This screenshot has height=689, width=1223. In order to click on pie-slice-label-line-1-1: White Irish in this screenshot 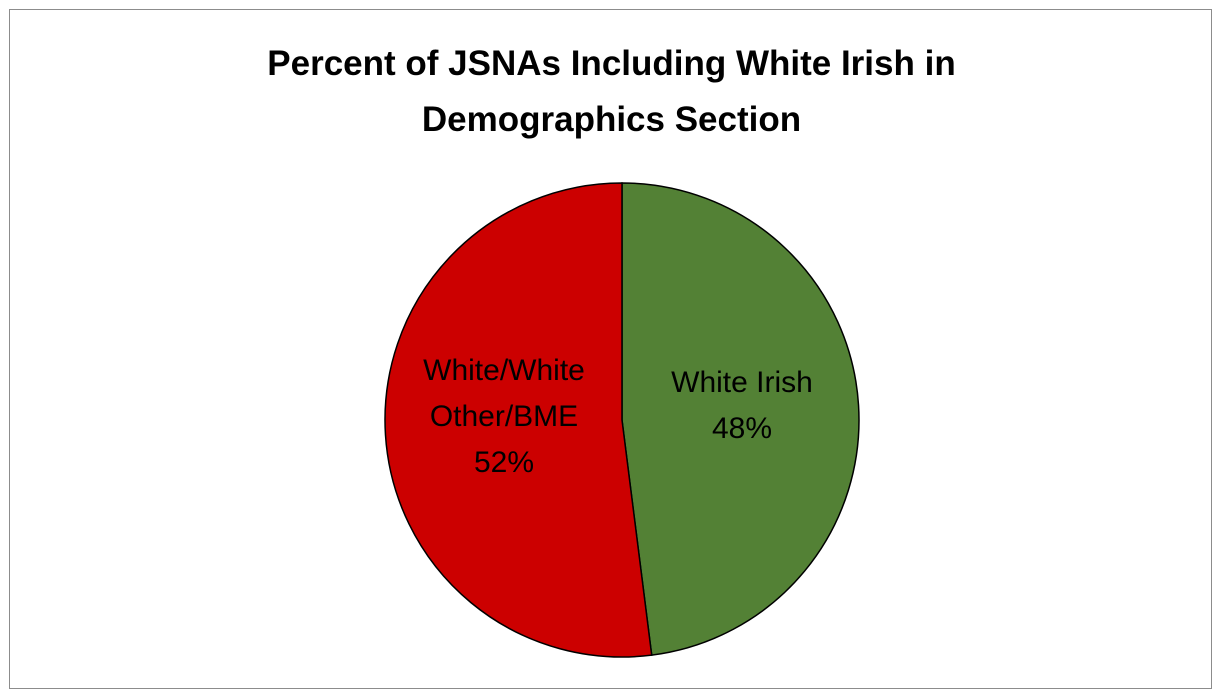, I will do `click(742, 382)`.